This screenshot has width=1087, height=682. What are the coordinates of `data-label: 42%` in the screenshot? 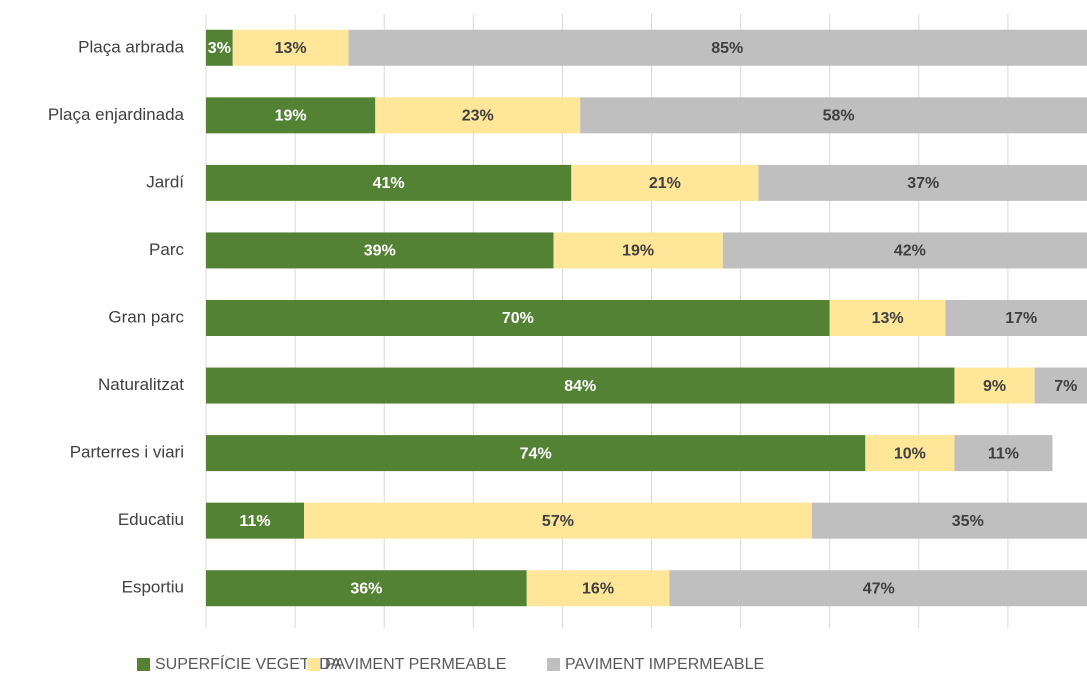 It's located at (910, 251).